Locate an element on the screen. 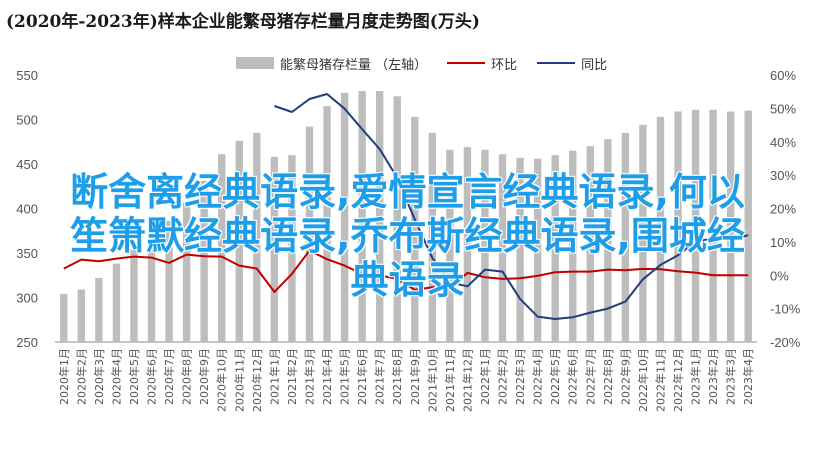  legend-swatch-tb is located at coordinates (556, 63).